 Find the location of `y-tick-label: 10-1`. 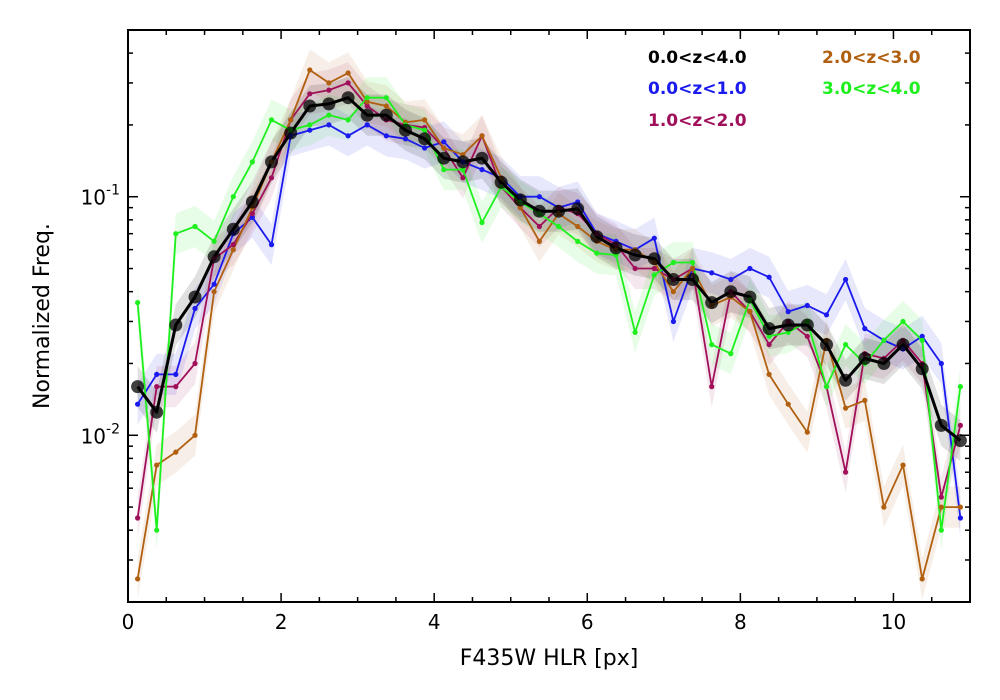

y-tick-label: 10-1 is located at coordinates (100, 196).